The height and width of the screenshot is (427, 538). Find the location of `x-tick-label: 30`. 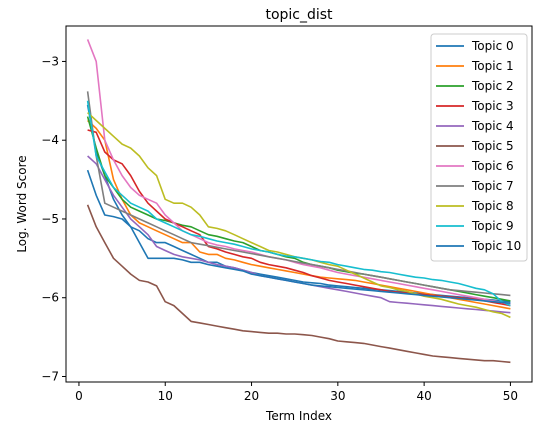

x-tick-label: 30 is located at coordinates (337, 396).